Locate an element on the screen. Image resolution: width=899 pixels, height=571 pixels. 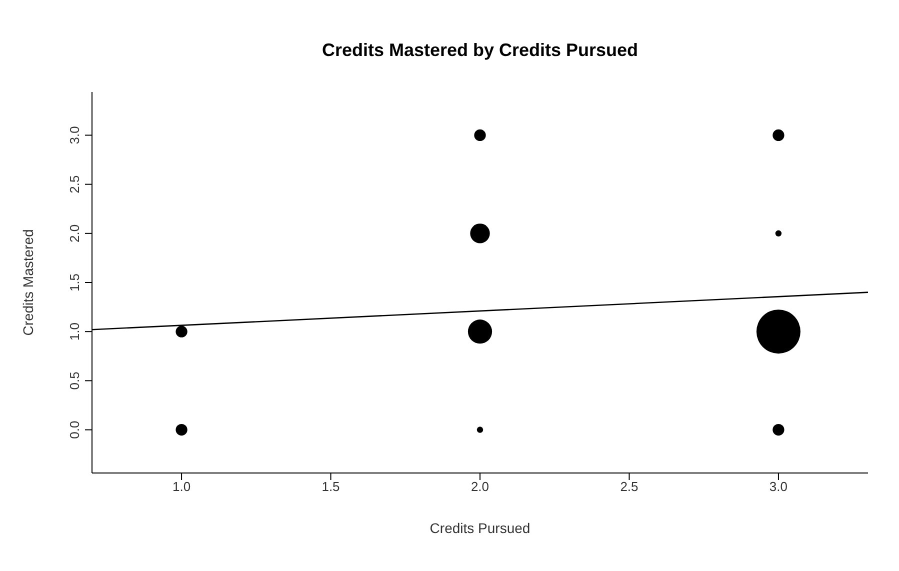
chart-title: Credits Mastered by Credits Pursued is located at coordinates (480, 50).